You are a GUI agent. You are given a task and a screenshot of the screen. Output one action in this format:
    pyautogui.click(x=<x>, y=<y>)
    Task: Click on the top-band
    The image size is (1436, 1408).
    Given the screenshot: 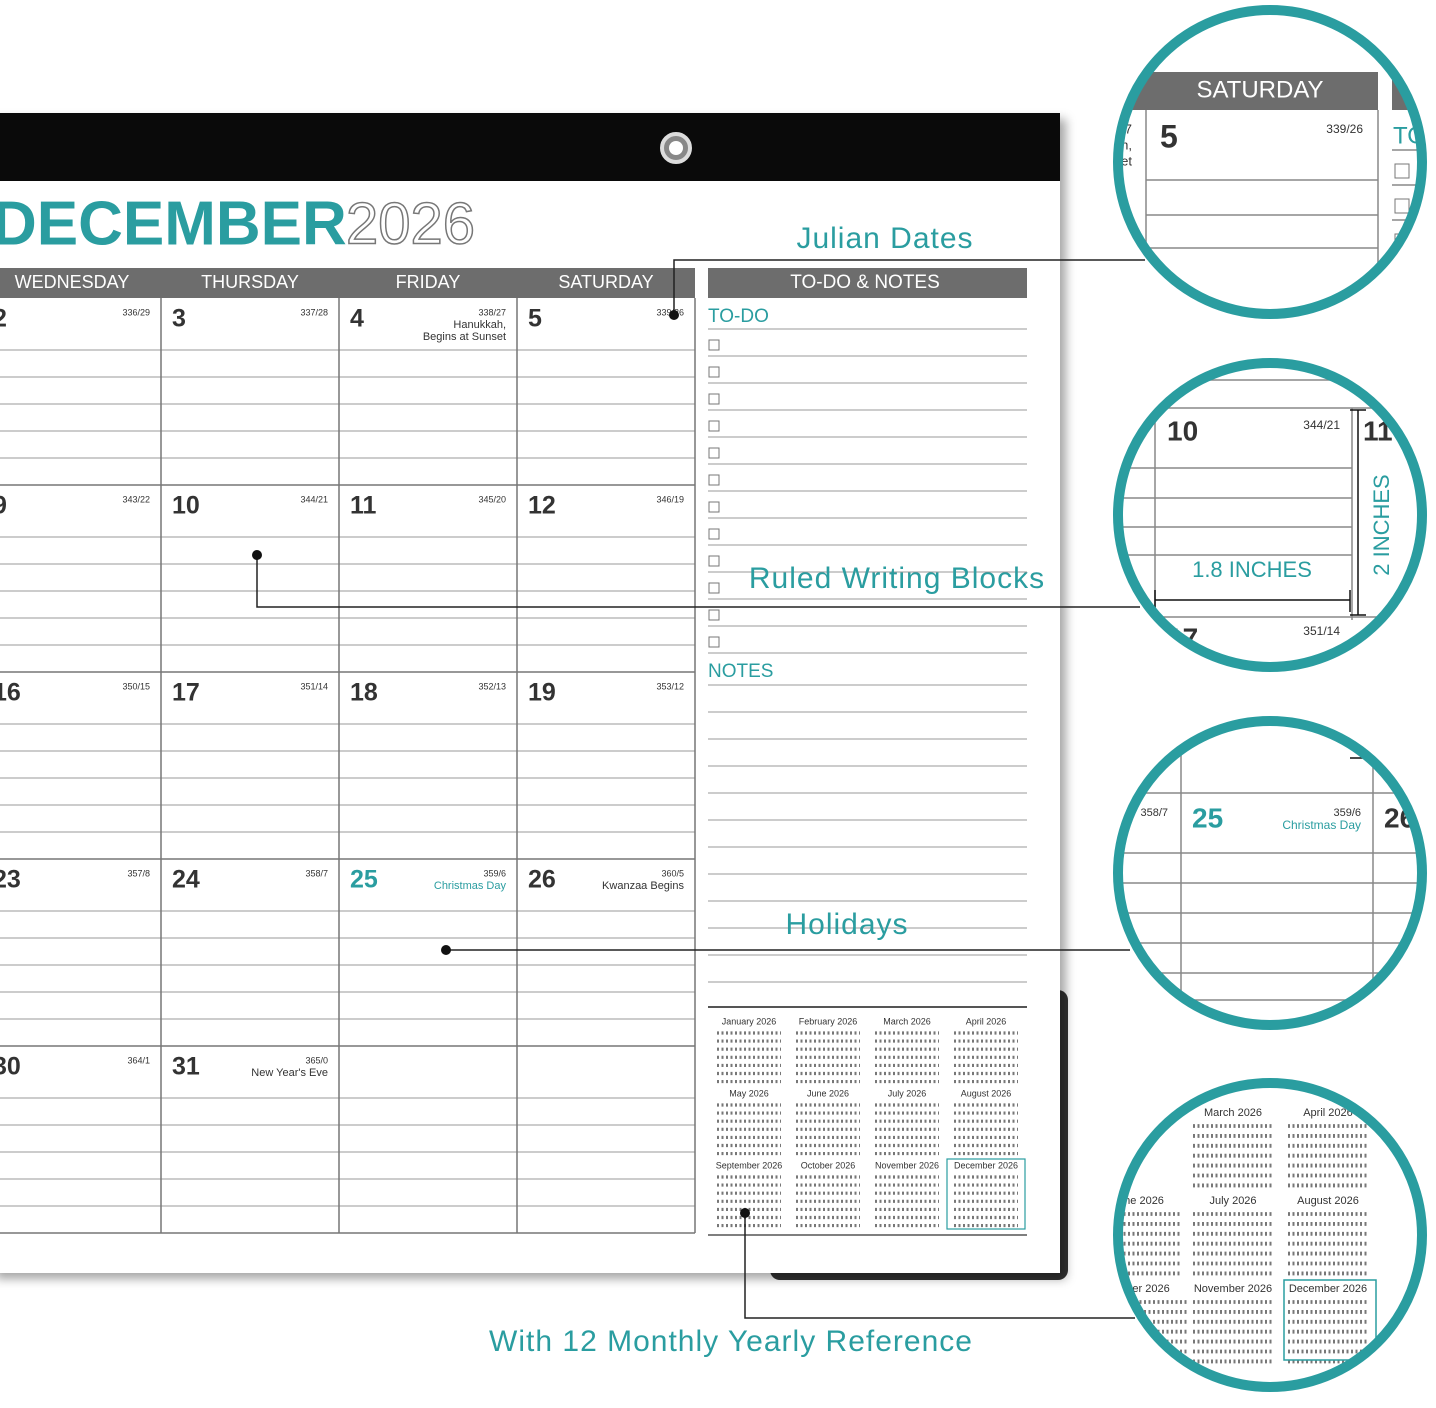 What is the action you would take?
    pyautogui.click(x=530, y=147)
    